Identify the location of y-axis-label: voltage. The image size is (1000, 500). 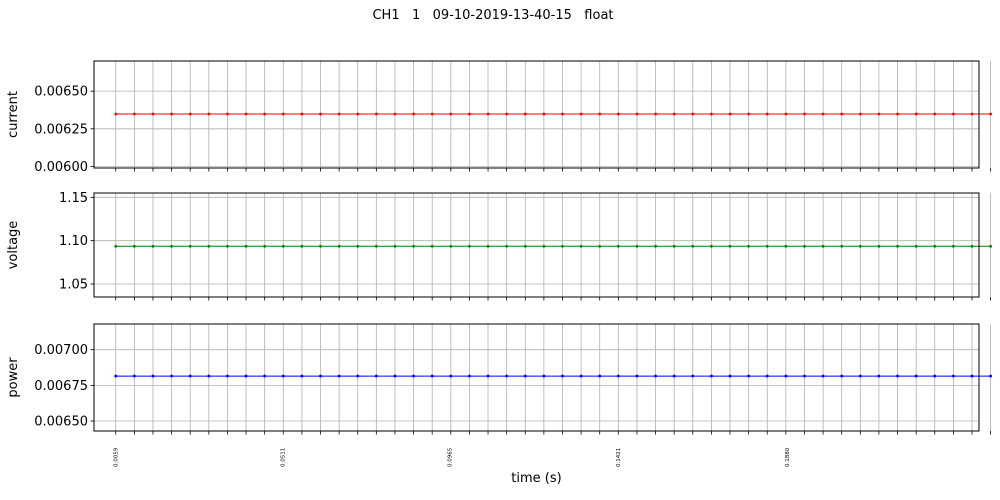
(13, 245).